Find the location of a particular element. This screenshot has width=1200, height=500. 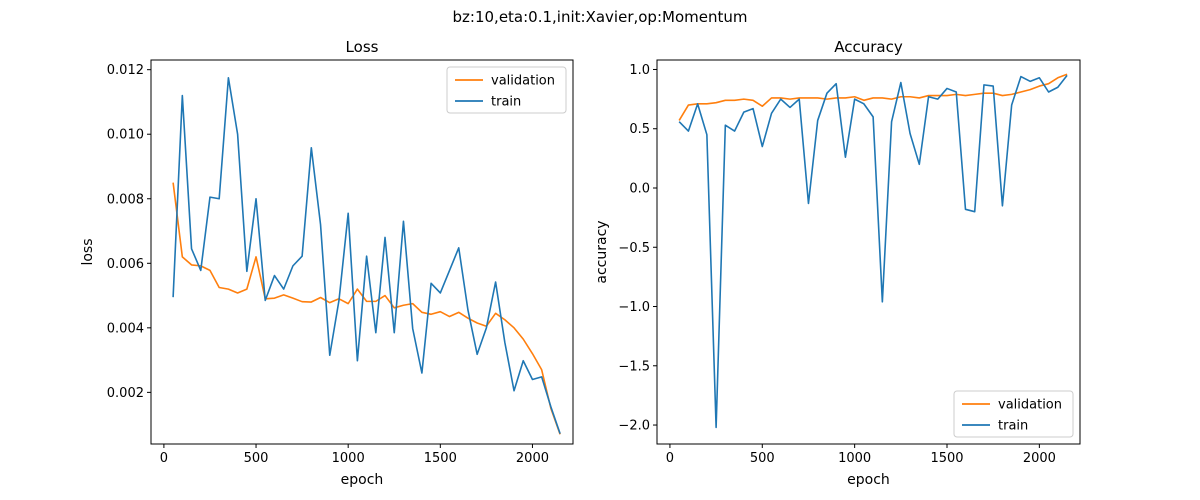

accuracy-x-axis-label: epoch is located at coordinates (868, 480).